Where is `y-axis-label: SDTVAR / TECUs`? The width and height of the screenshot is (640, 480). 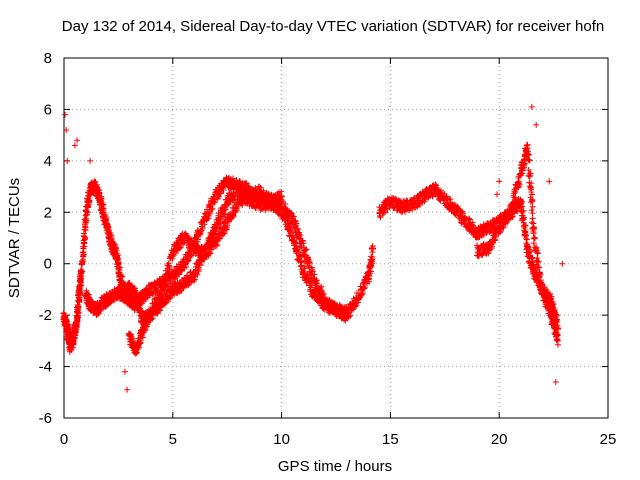
y-axis-label: SDTVAR / TECUs is located at coordinates (14, 238).